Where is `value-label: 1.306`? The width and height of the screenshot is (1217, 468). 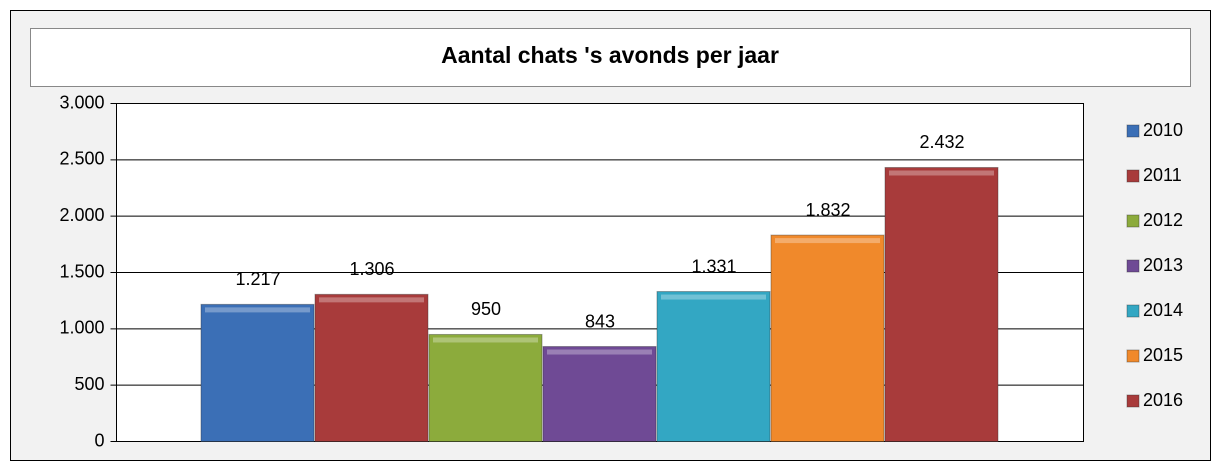 value-label: 1.306 is located at coordinates (371, 269).